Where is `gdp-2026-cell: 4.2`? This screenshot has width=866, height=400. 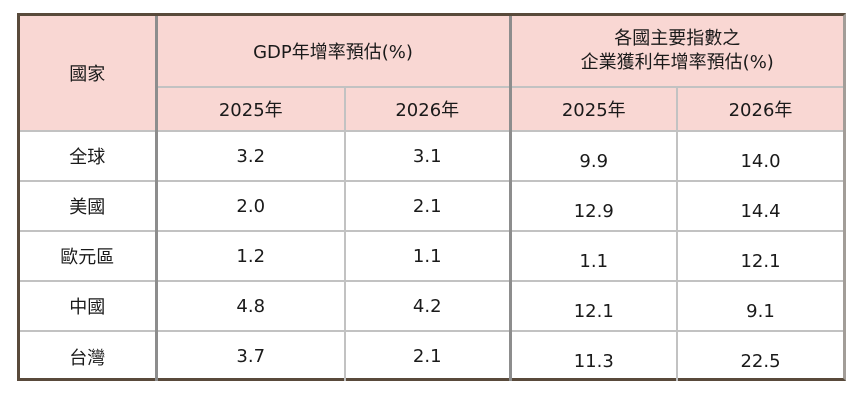 gdp-2026-cell: 4.2 is located at coordinates (427, 306).